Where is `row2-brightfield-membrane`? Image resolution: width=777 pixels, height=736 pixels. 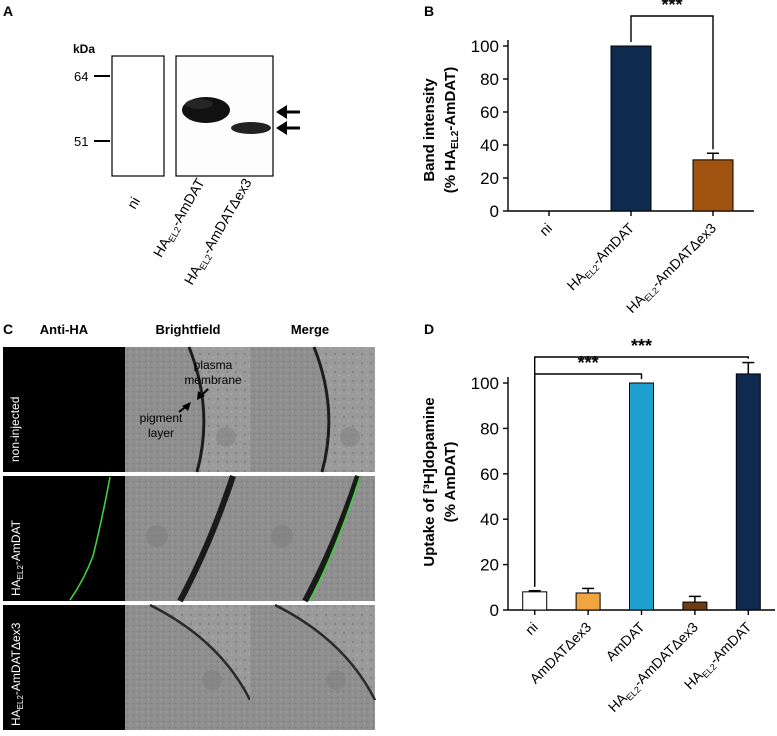
row2-brightfield-membrane is located at coordinates (206, 539).